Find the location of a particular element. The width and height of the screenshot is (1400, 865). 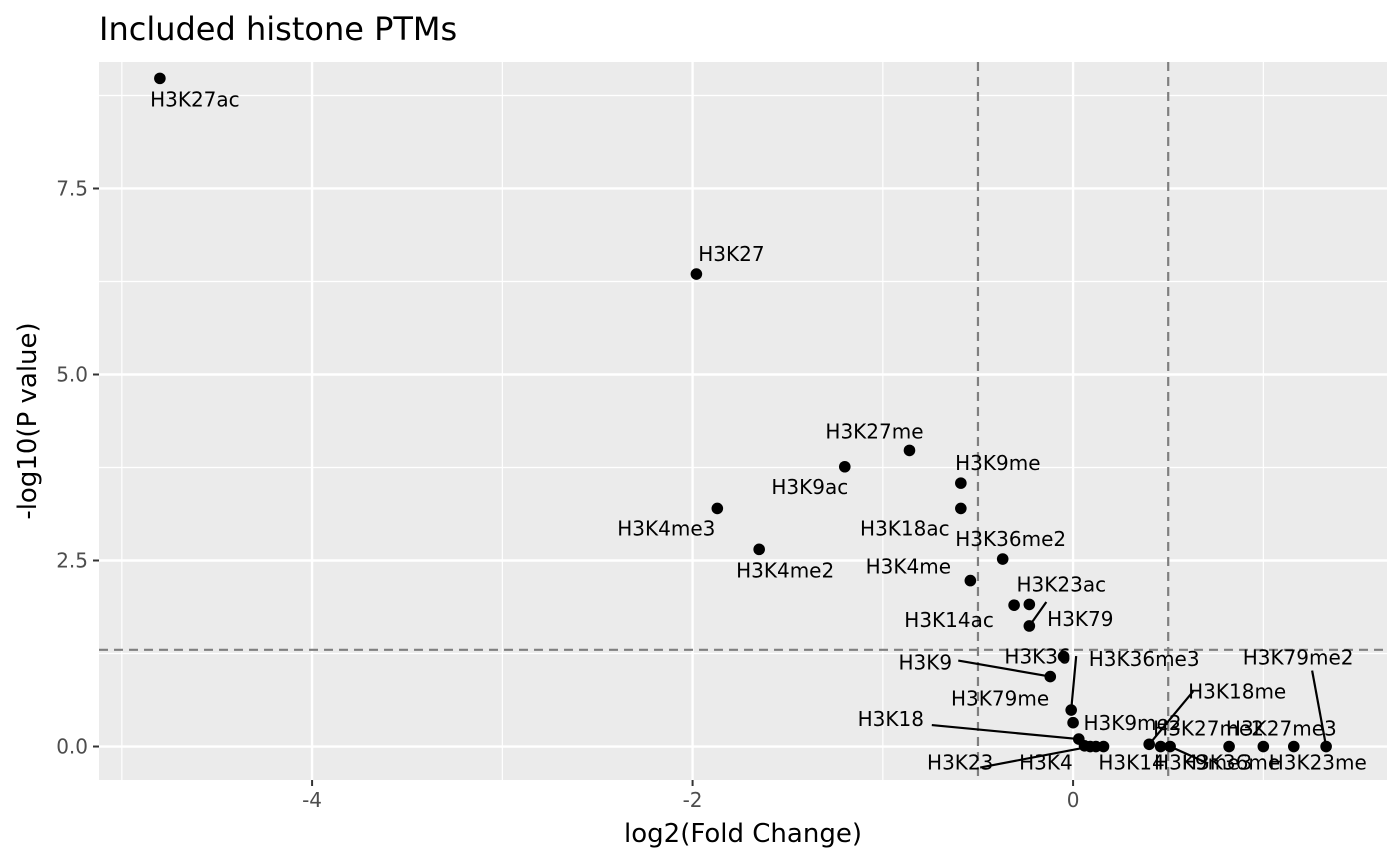

point-h3k9 is located at coordinates (1050, 676).